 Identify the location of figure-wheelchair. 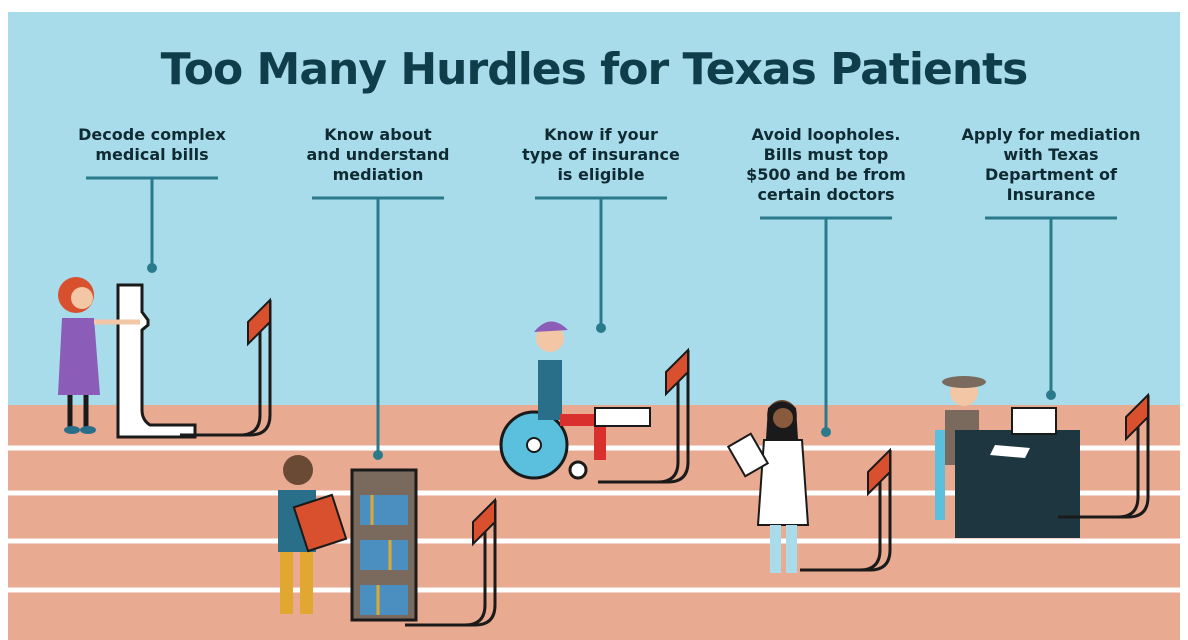
(575, 400).